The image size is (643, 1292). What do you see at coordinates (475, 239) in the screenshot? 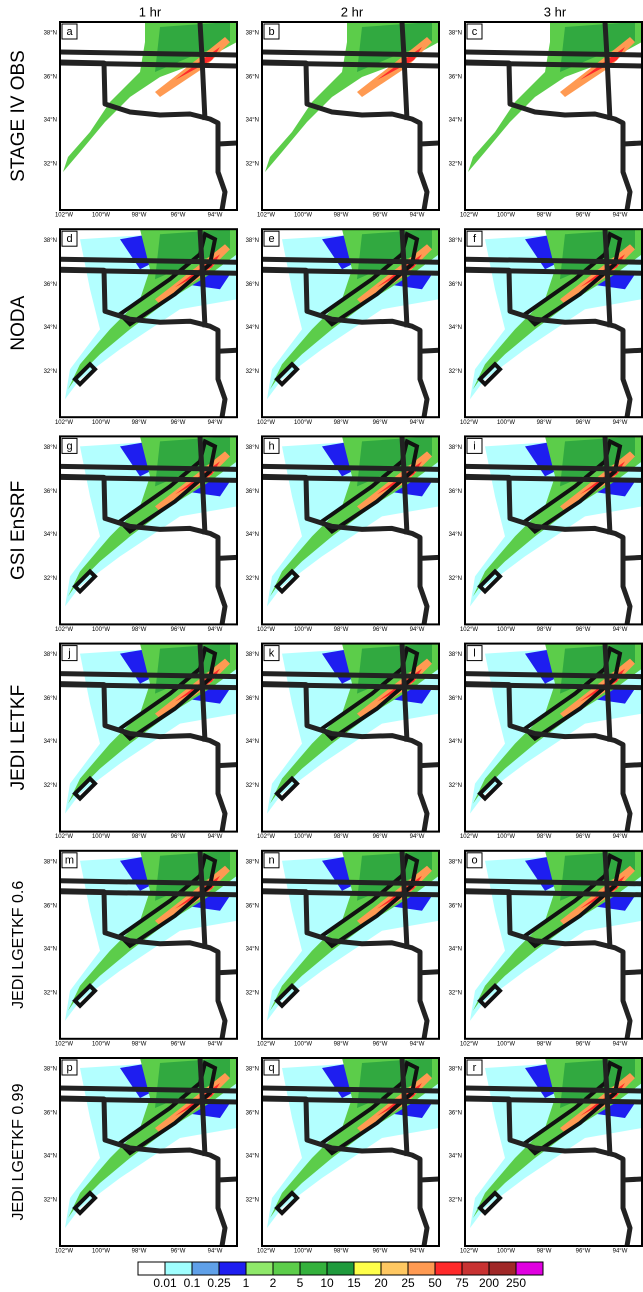
I see `panel-label: f` at bounding box center [475, 239].